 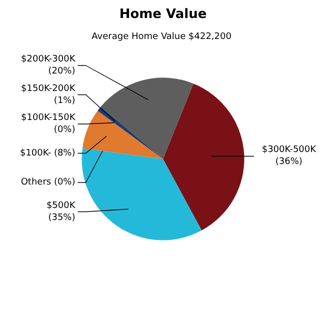 What do you see at coordinates (48, 89) in the screenshot?
I see `slice-label: $150K-200K` at bounding box center [48, 89].